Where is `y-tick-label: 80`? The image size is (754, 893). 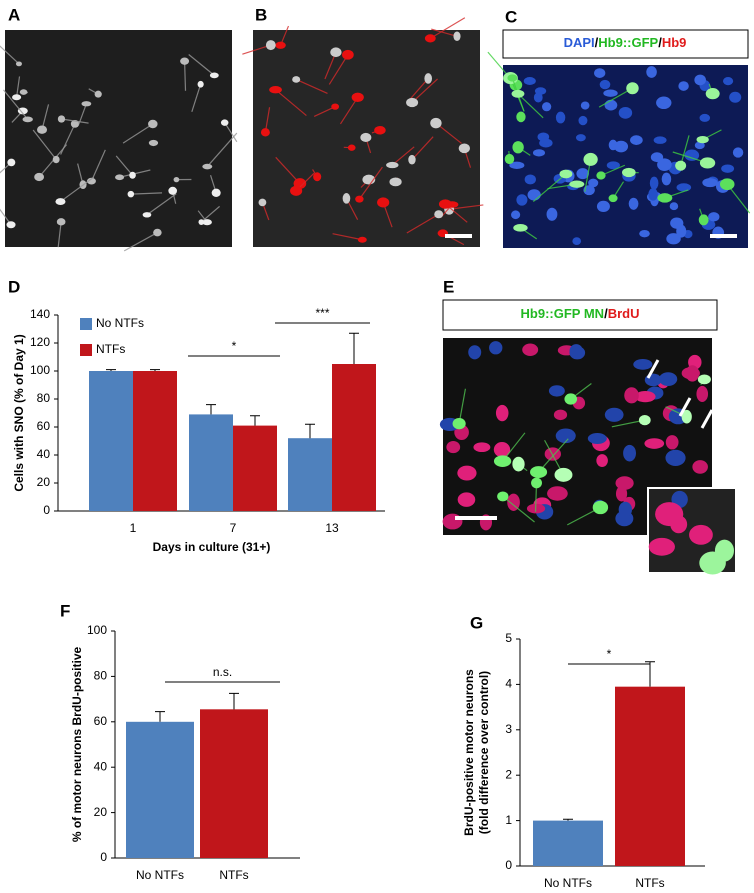 y-tick-label: 80 is located at coordinates (101, 676).